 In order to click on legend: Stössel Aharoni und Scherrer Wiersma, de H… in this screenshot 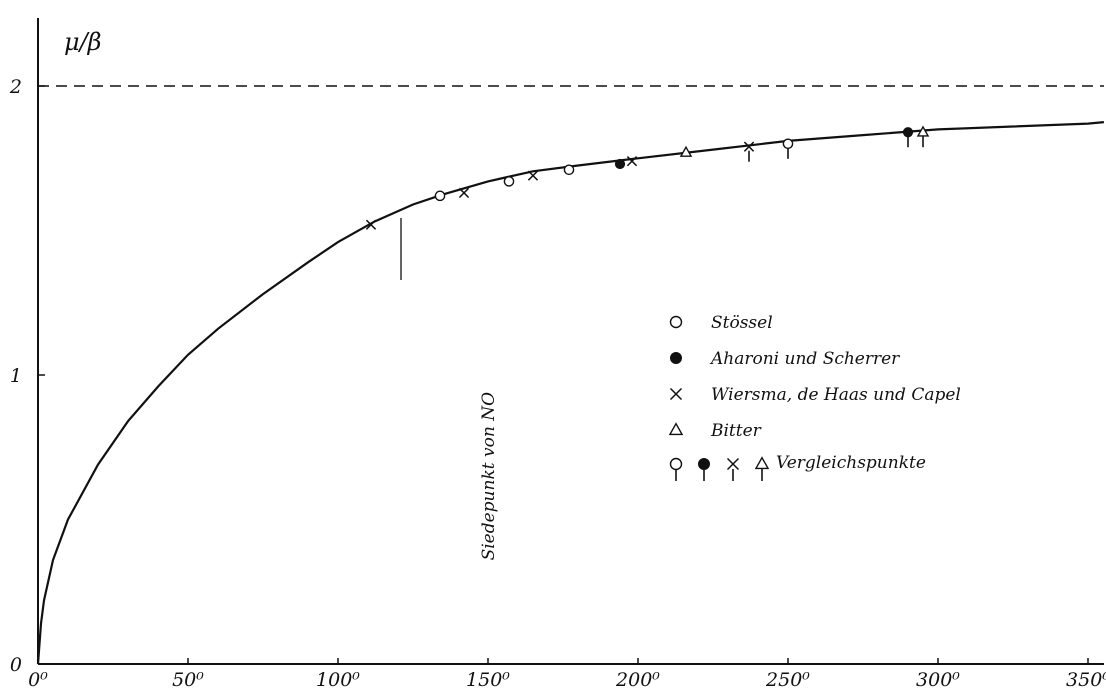, I will do `click(814, 397)`.